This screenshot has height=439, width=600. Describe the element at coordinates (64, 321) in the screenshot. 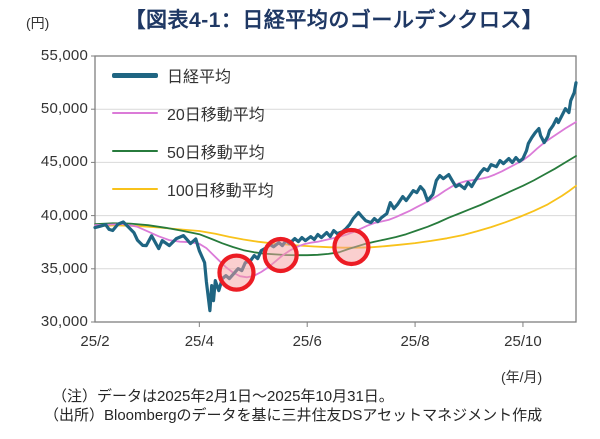

I see `y-tick-label: 30,000` at that location.